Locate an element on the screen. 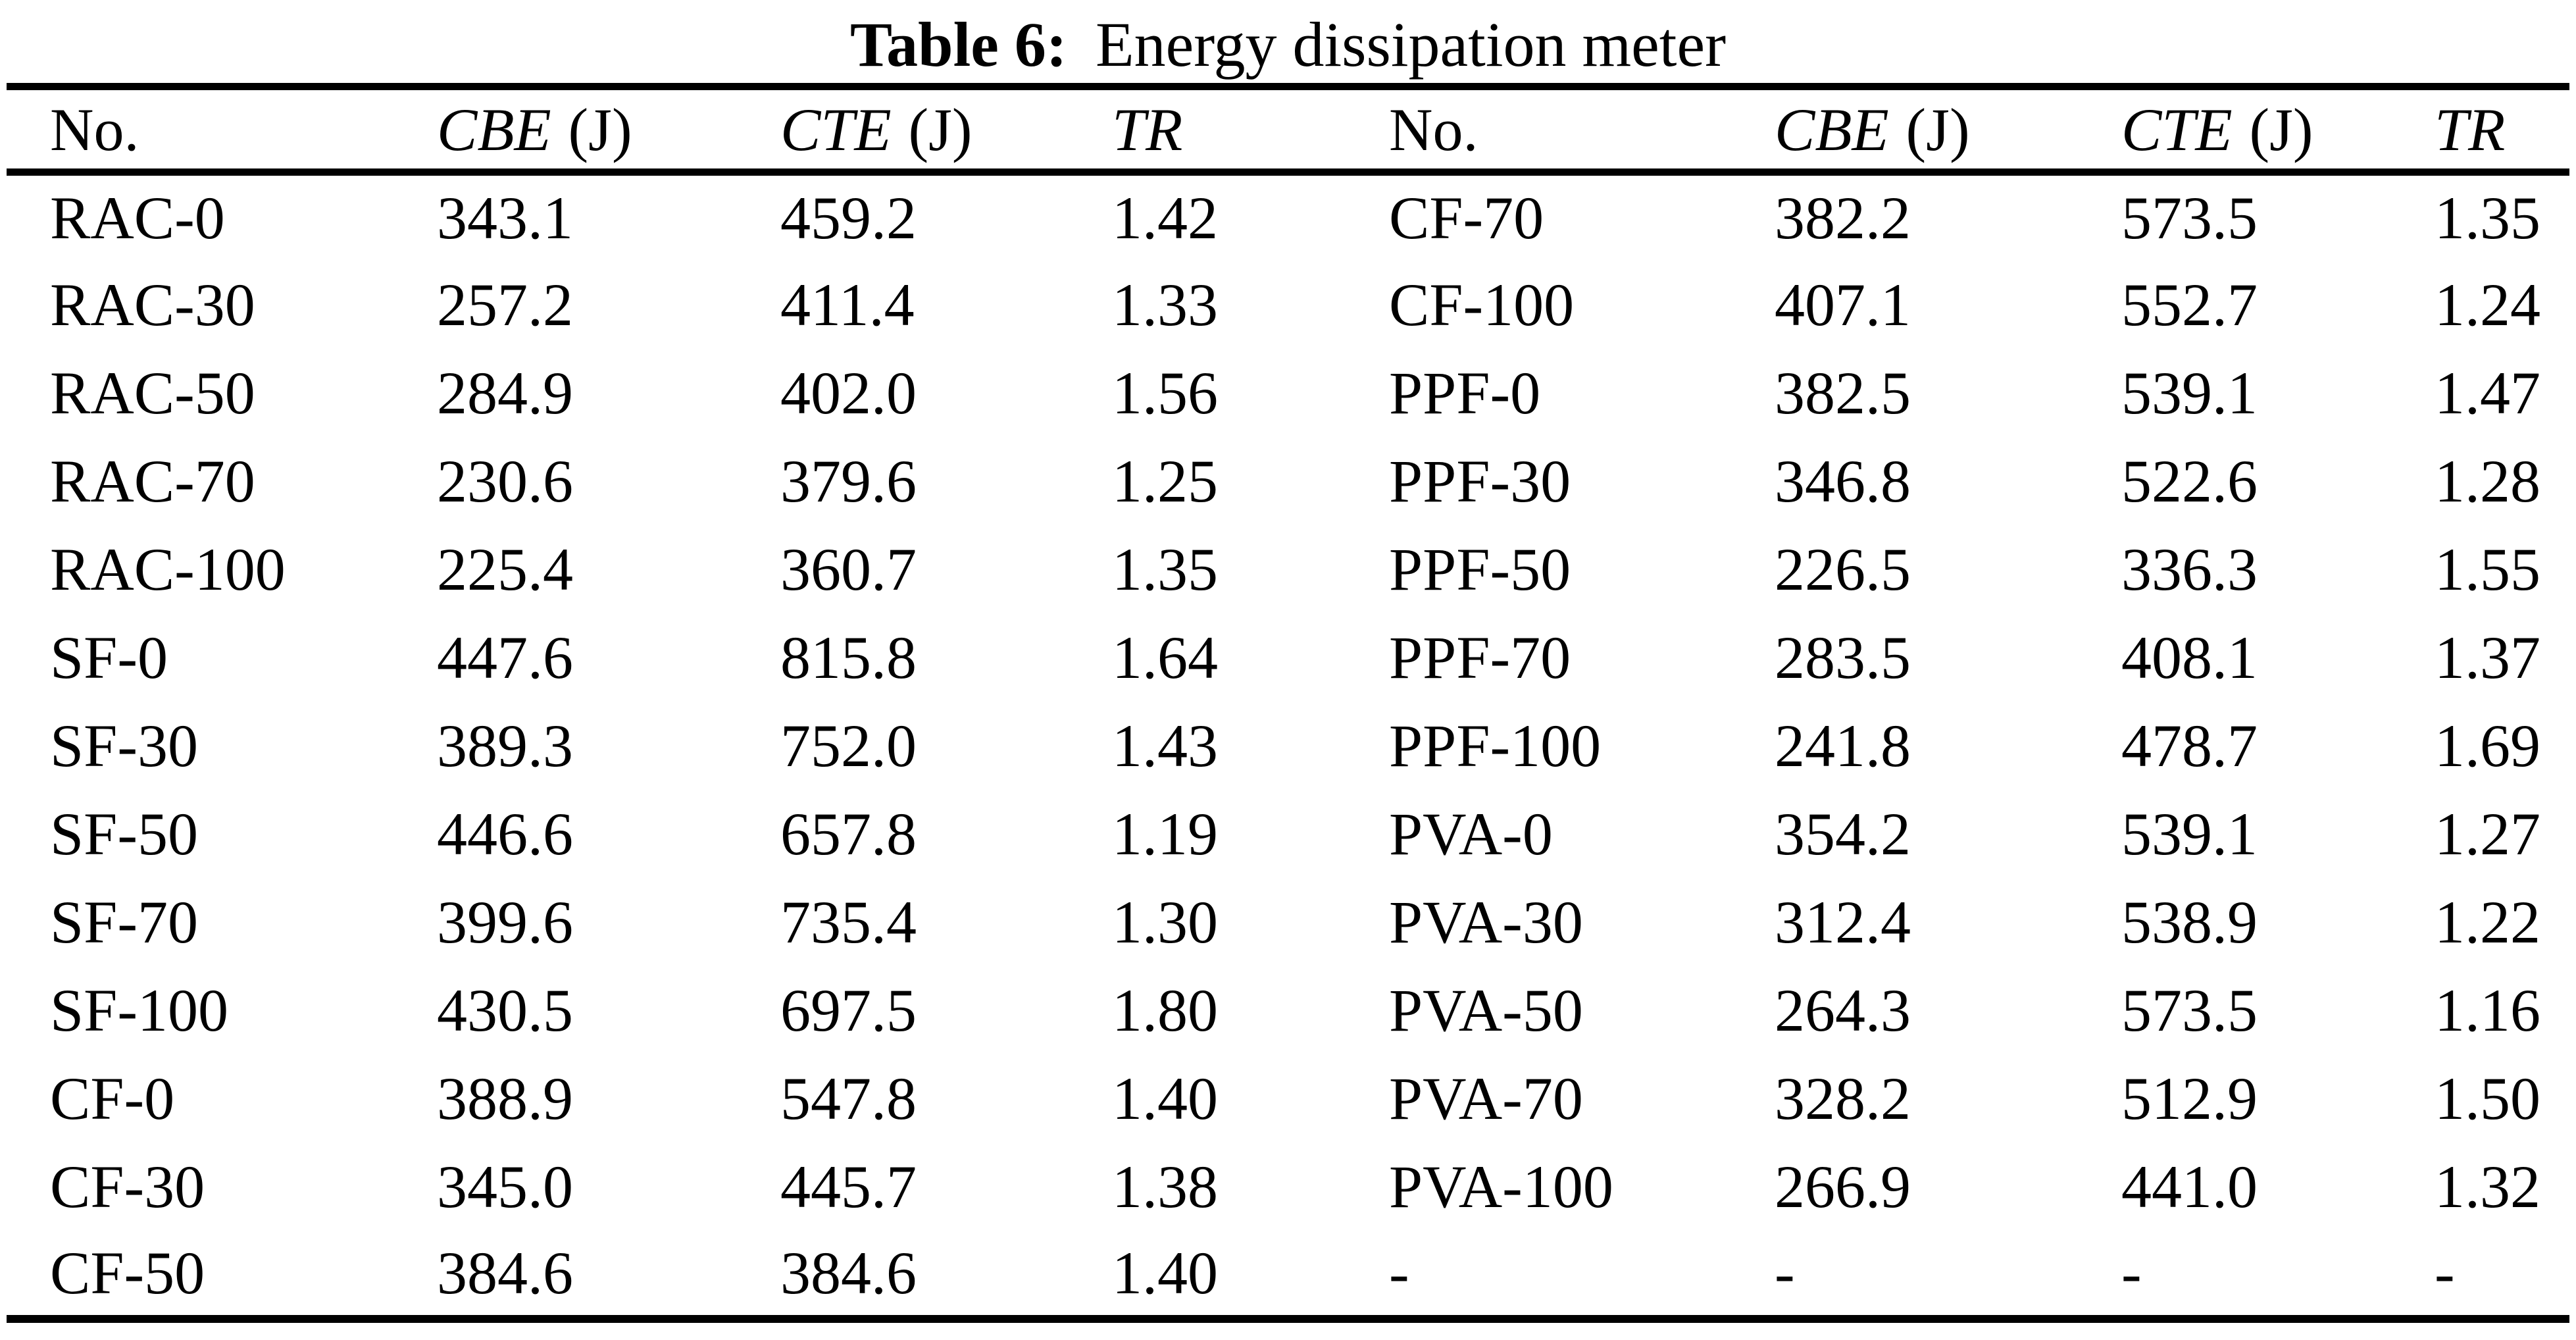 This screenshot has height=1340, width=2576. table-cell: CF-100 is located at coordinates (1482, 304).